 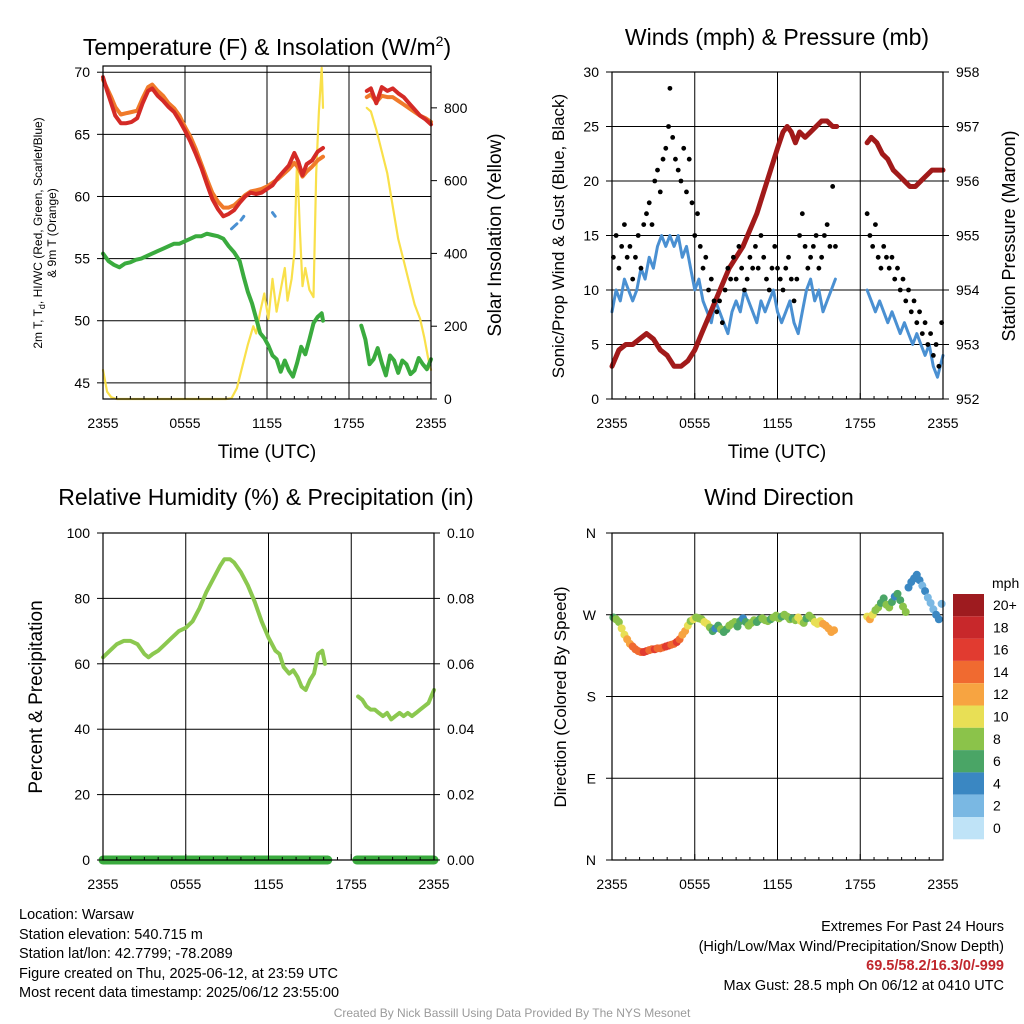 I want to click on extremes-values: 69.5/58.2/16.3/0/-999, so click(x=935, y=966).